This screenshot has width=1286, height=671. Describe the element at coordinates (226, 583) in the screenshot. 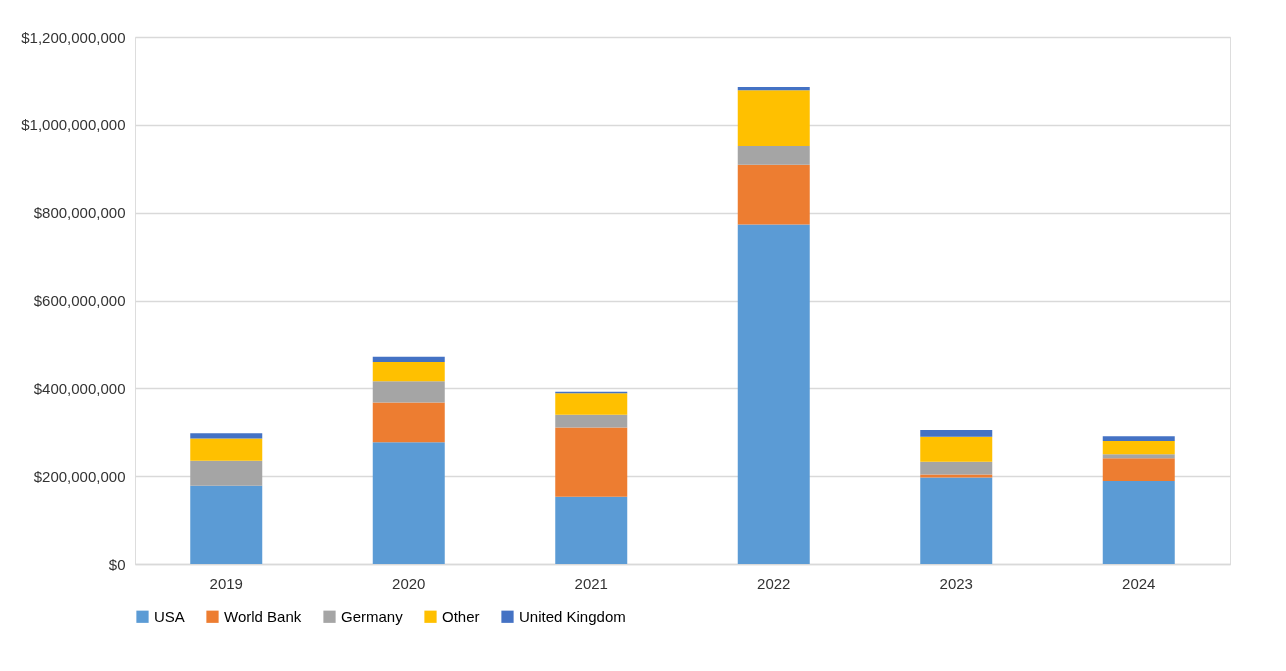

I see `x-tick-label: 2019` at that location.